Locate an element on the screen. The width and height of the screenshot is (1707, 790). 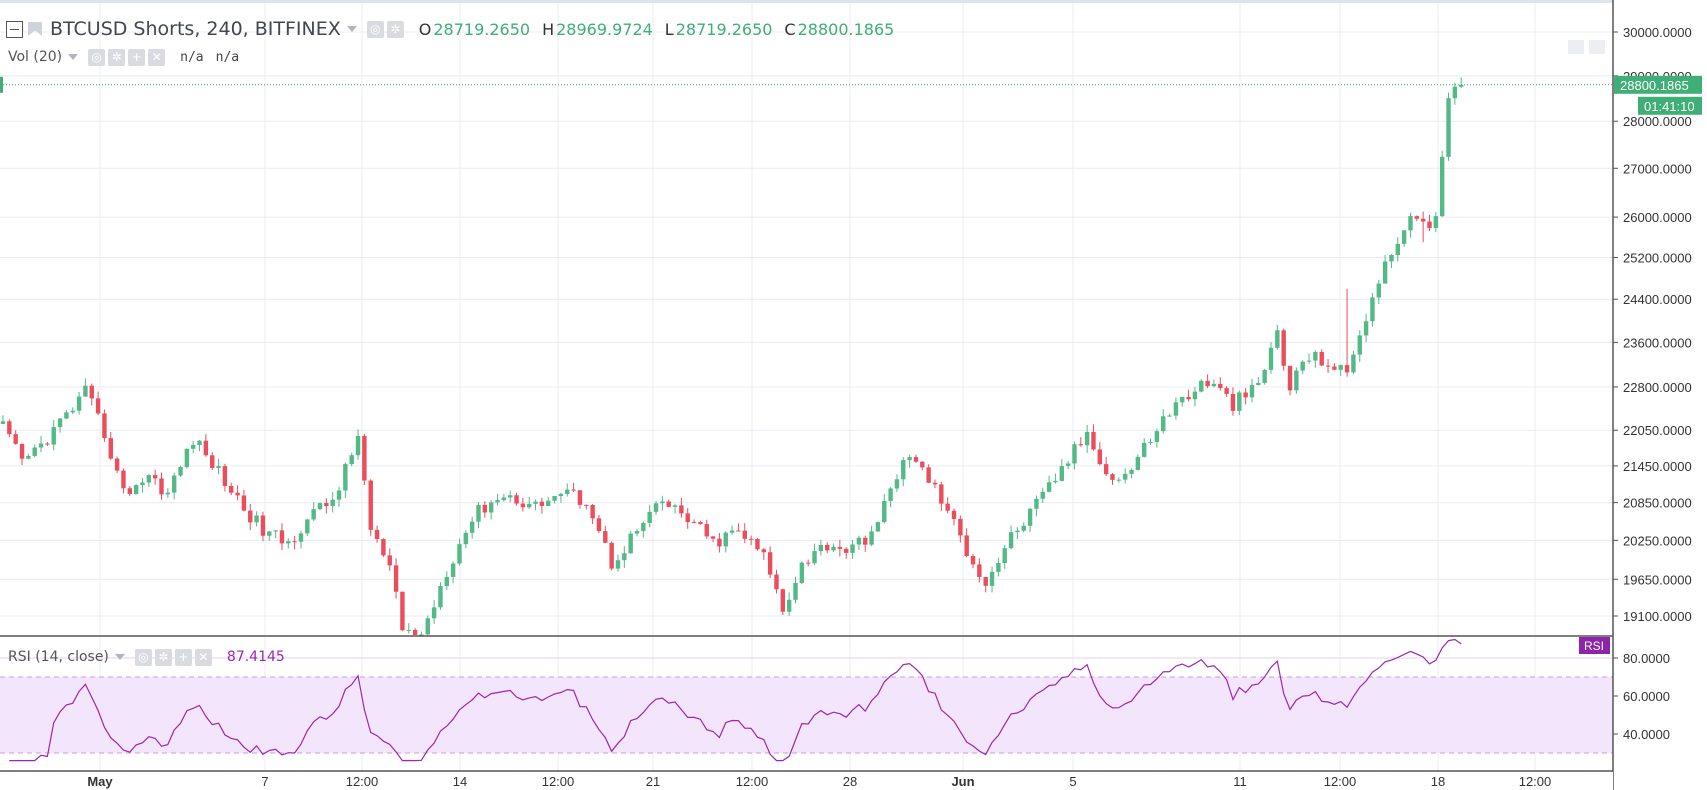
price-tick-label: 24400.0000 is located at coordinates (1657, 299).